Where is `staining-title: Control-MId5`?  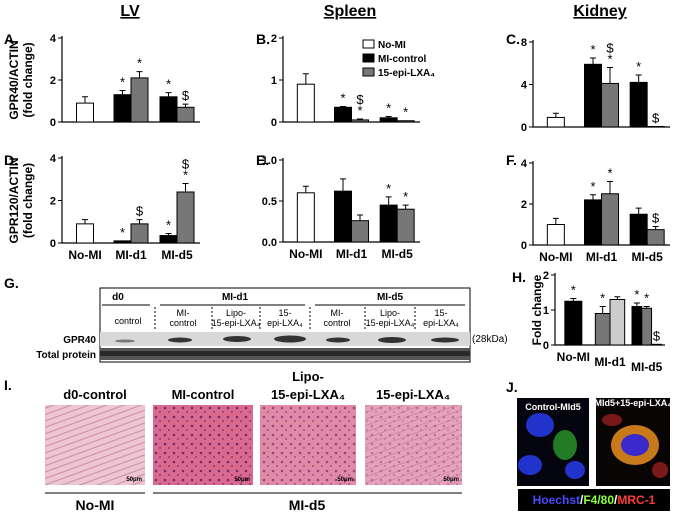
staining-title: Control-MId5 is located at coordinates (553, 407).